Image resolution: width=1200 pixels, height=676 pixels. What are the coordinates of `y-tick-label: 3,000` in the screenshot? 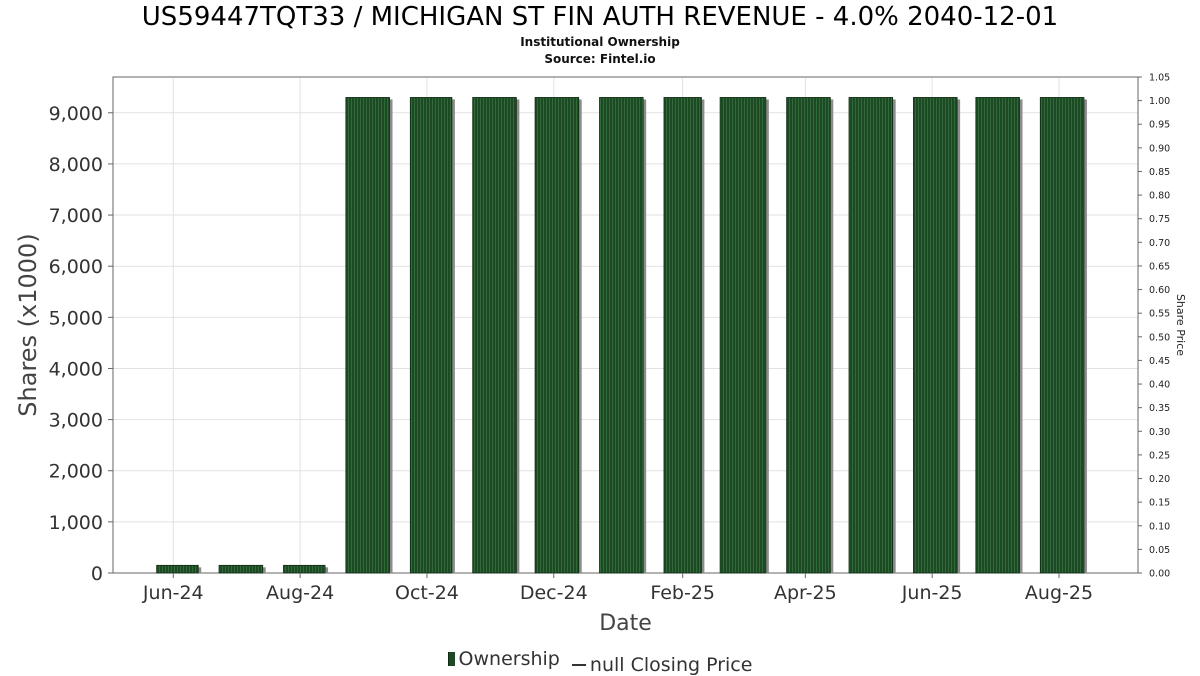 It's located at (76, 421).